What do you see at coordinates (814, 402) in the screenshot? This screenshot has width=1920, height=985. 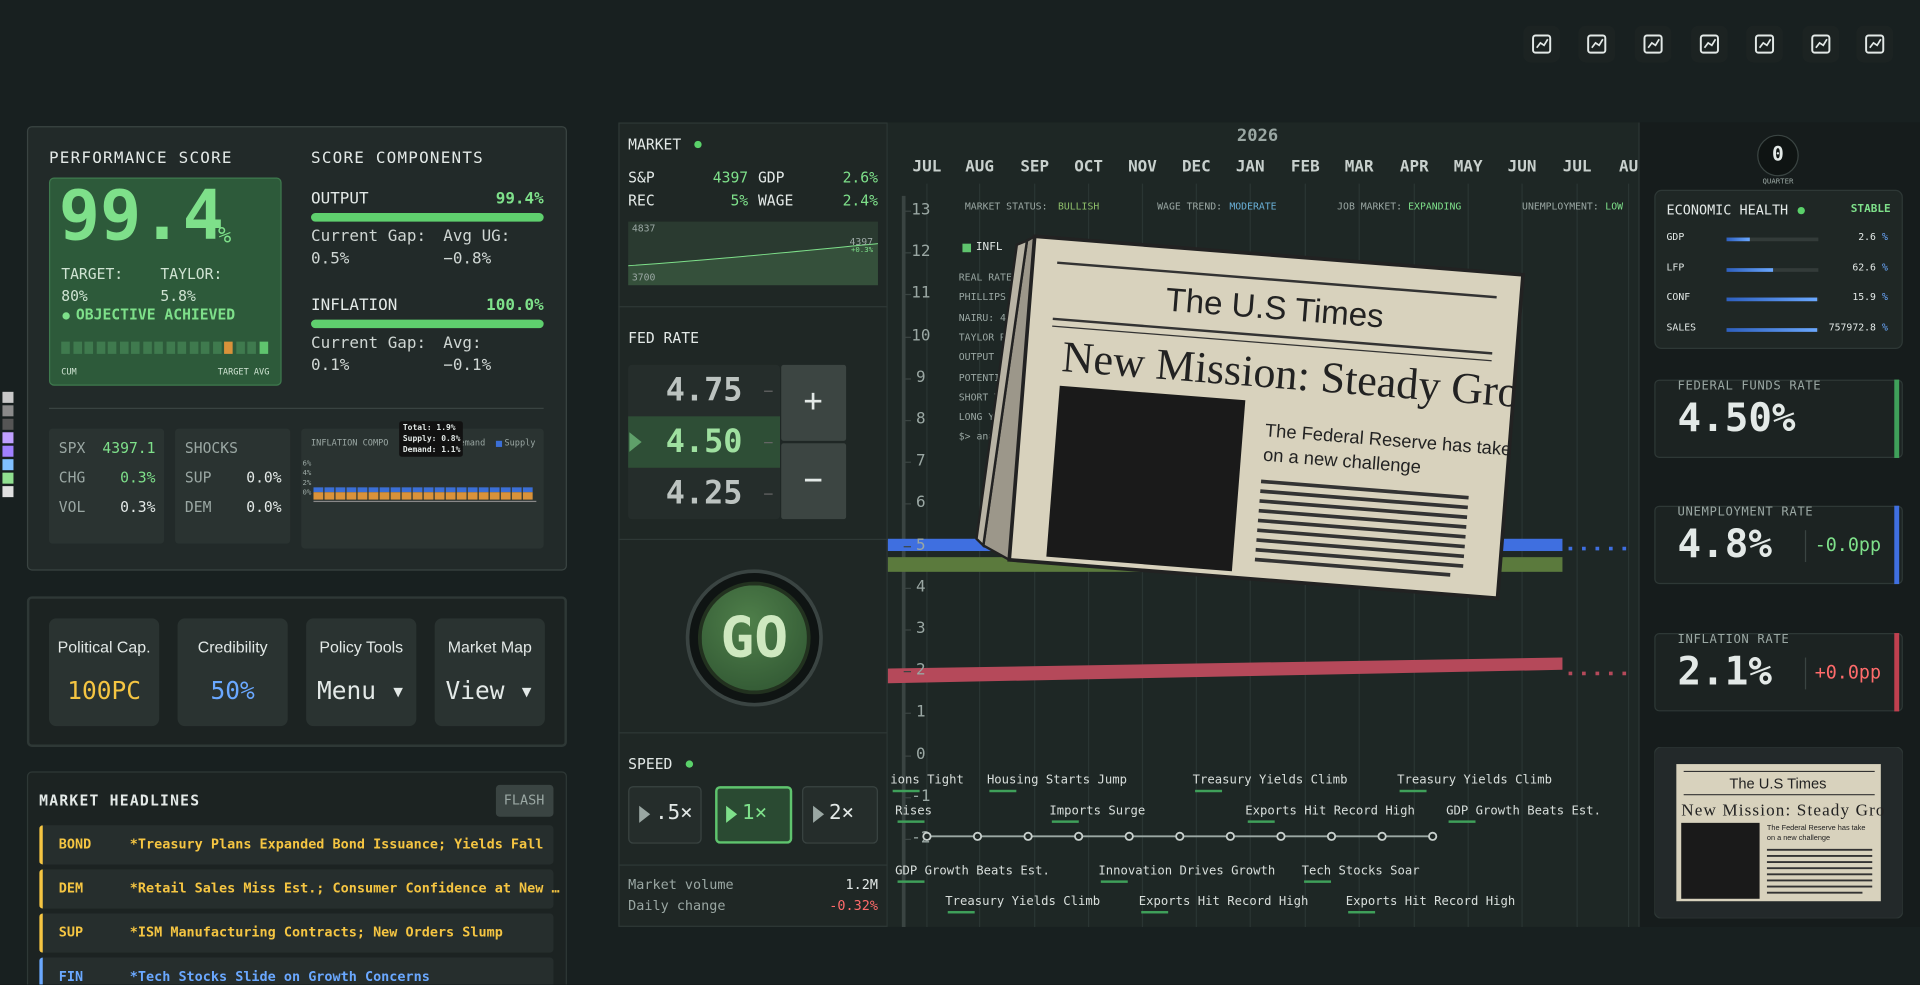 I see `increase-button` at bounding box center [814, 402].